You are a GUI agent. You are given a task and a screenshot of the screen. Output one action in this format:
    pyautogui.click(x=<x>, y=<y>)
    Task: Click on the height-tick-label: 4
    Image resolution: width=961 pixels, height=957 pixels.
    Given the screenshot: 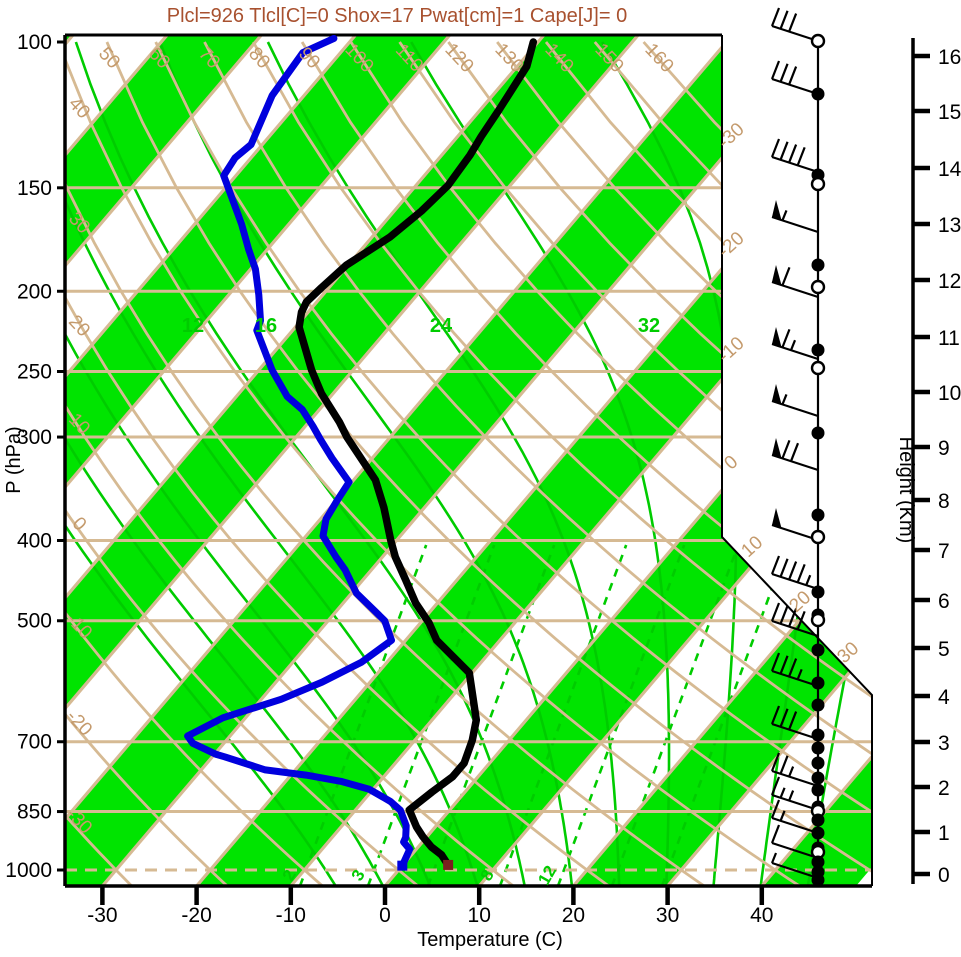 What is the action you would take?
    pyautogui.click(x=944, y=697)
    